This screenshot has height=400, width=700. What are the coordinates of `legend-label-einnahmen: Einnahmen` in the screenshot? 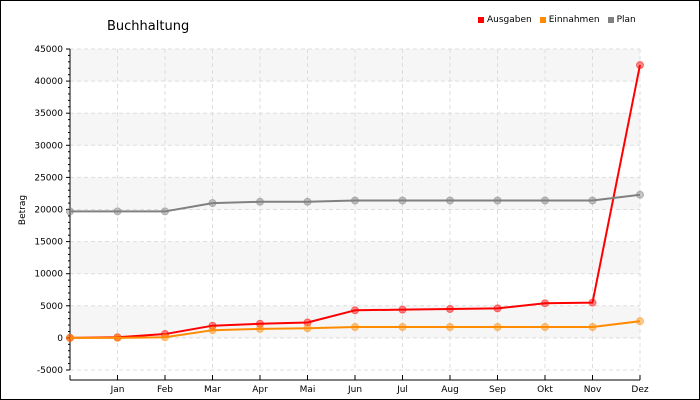 It's located at (574, 20).